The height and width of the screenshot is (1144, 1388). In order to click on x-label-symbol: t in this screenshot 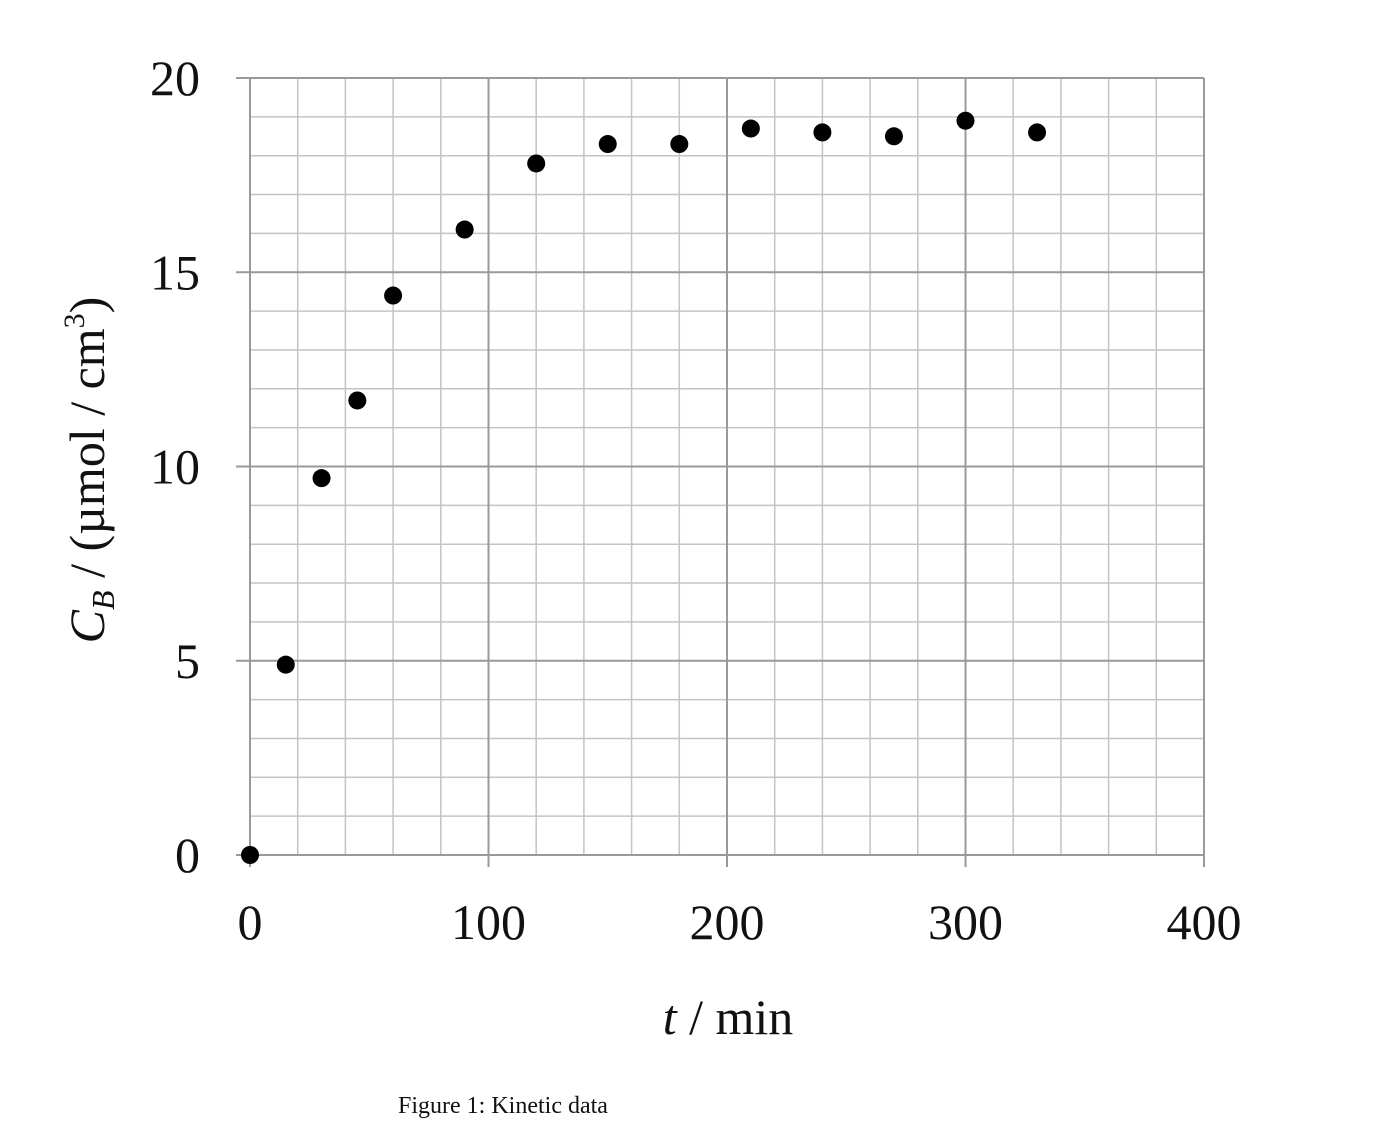, I will do `click(670, 1017)`.